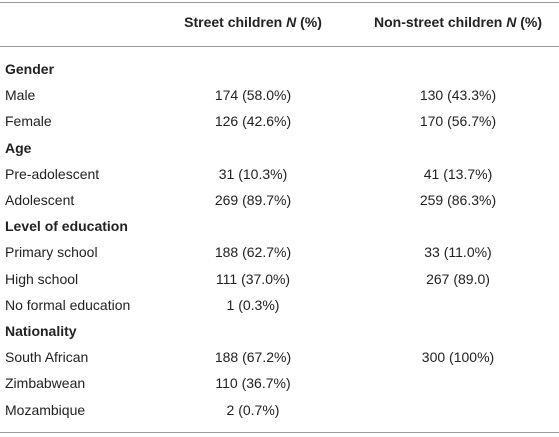  I want to click on cell-value: 31 (10.3%), so click(253, 173).